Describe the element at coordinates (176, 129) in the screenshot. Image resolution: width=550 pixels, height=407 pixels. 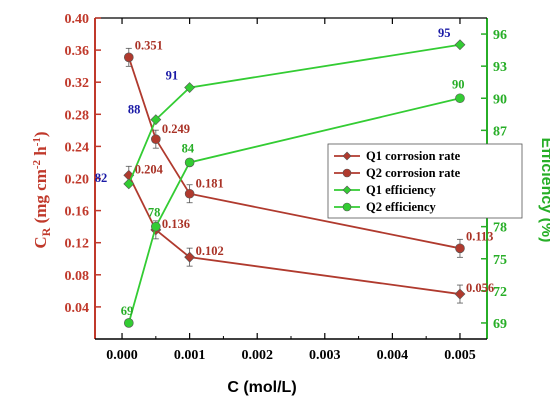
I see `data-label: 0.249` at that location.